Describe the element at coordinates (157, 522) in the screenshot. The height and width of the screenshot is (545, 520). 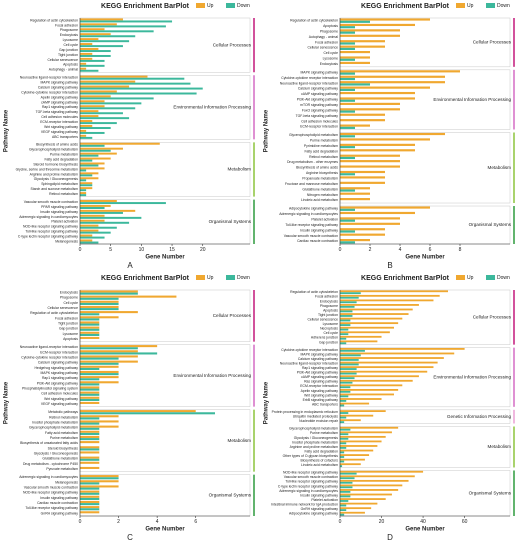
I see `x-tick-label: 4` at that location.